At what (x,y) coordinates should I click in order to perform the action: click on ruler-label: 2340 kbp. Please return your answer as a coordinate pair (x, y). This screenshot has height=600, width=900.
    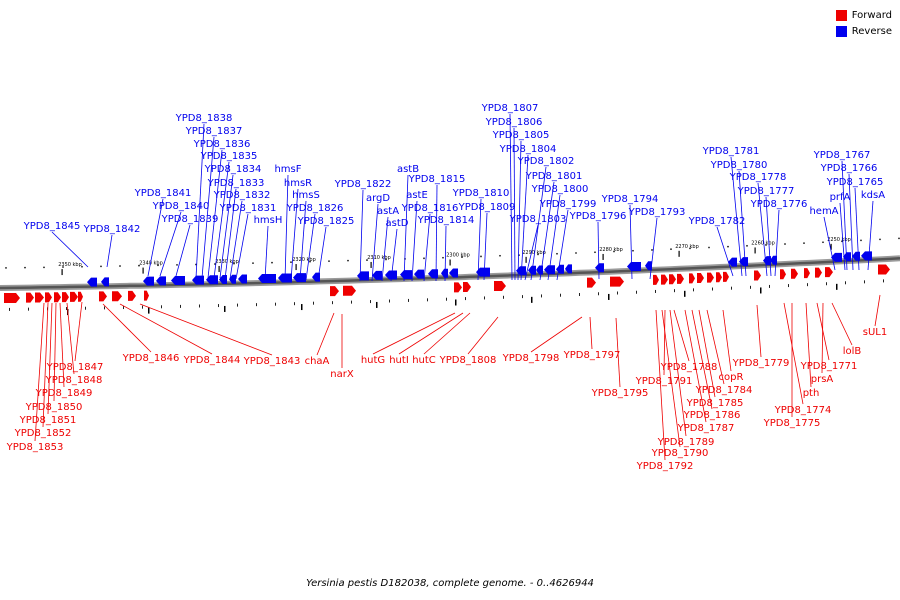
    Looking at the image, I should click on (151, 264).